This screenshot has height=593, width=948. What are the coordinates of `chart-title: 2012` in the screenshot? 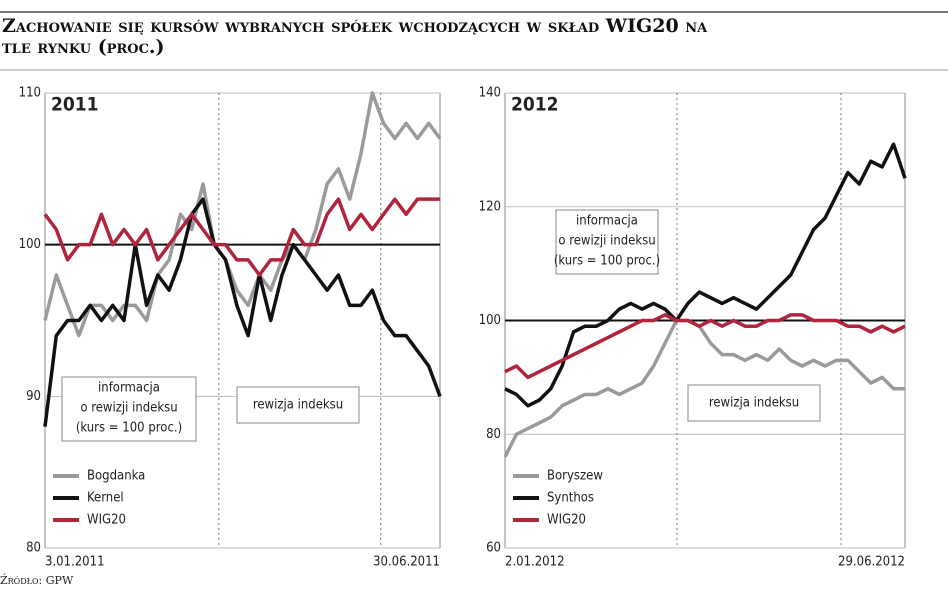 It's located at (535, 105).